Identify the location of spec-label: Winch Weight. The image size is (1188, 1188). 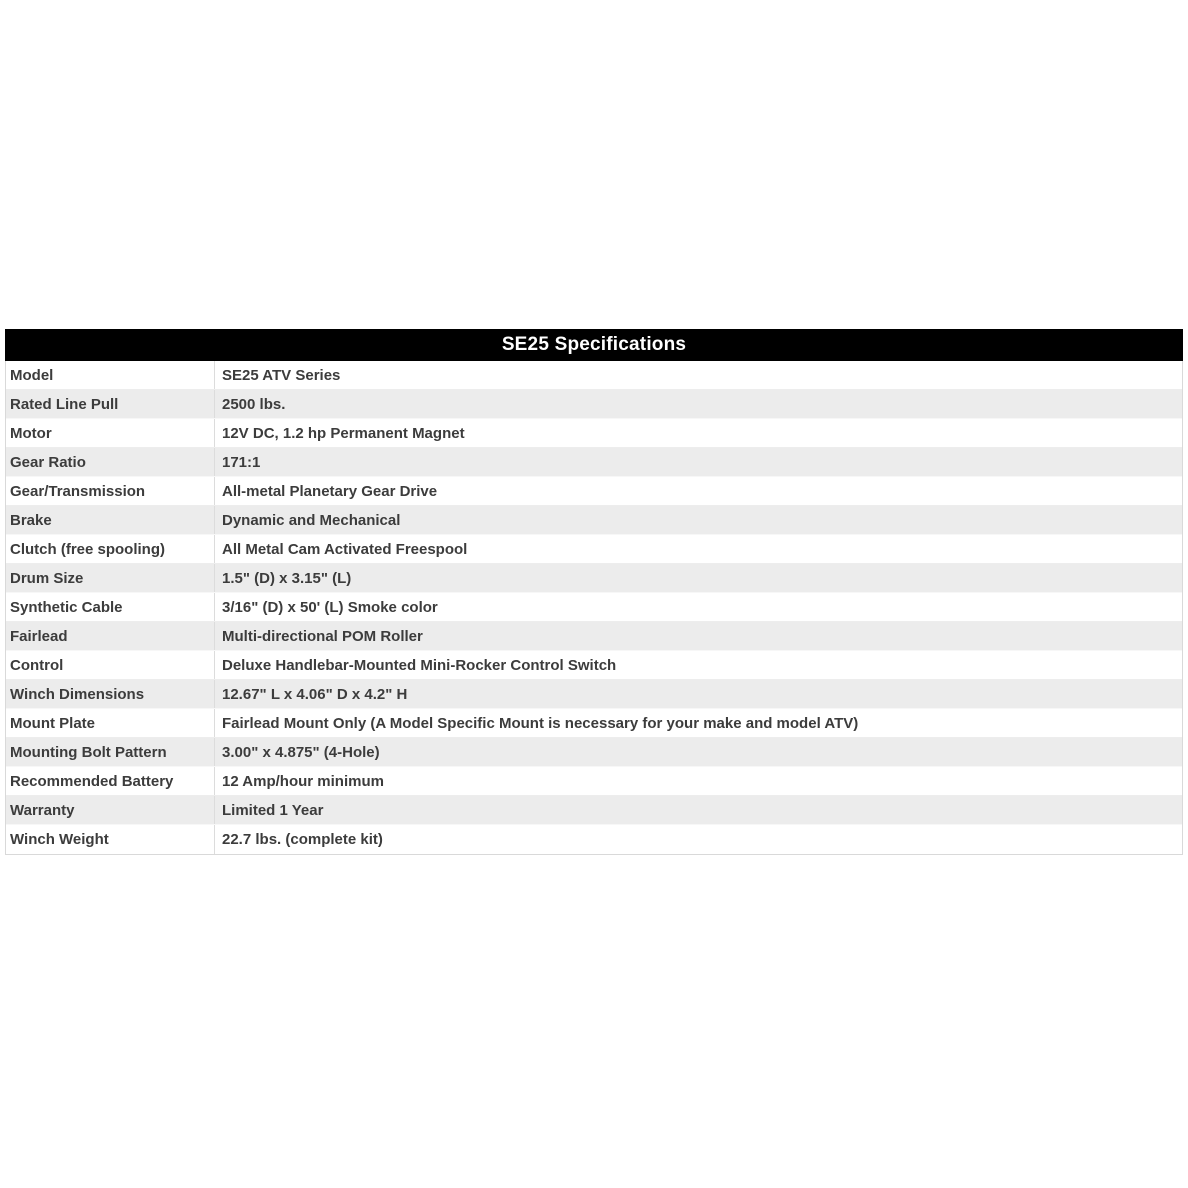
(110, 839).